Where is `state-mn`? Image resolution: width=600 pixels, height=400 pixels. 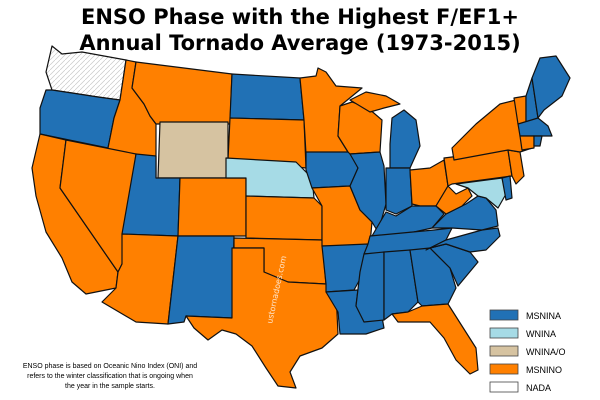 state-mn is located at coordinates (331, 111).